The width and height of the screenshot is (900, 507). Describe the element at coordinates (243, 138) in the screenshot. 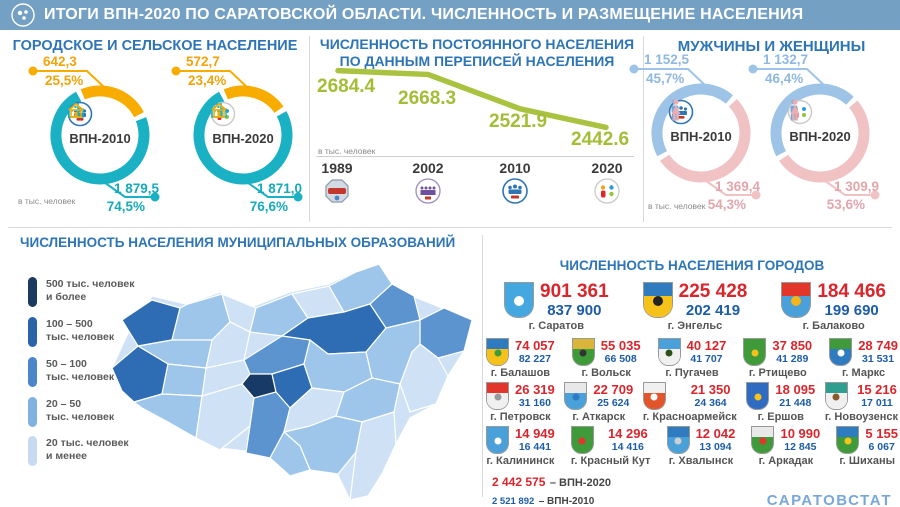

I see `donut-label: ВПН-2020` at that location.